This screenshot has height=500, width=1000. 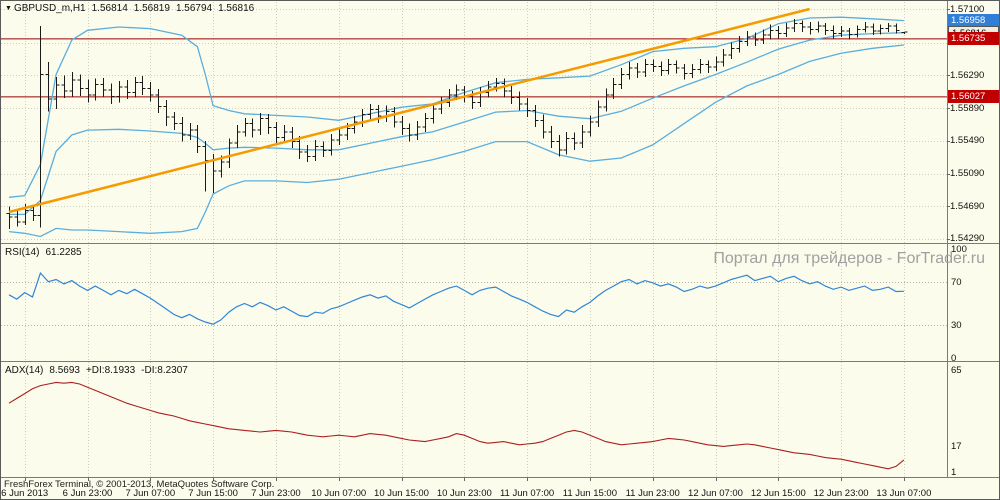 What do you see at coordinates (25, 493) in the screenshot?
I see `time-axis-label: 6 Jun 2013` at bounding box center [25, 493].